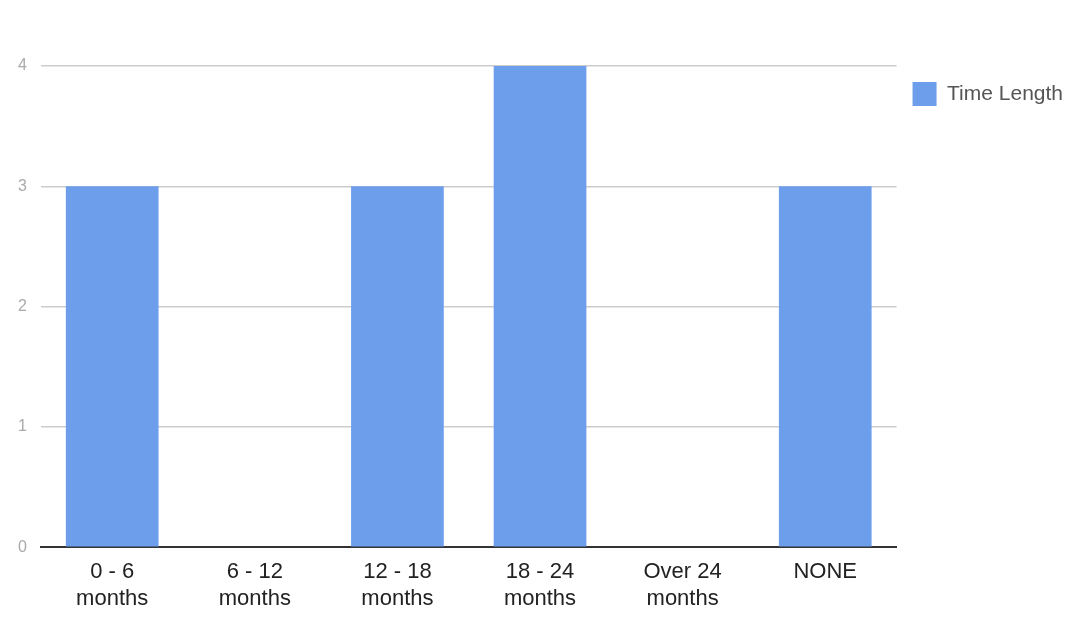 The height and width of the screenshot is (630, 1073). Describe the element at coordinates (22, 546) in the screenshot. I see `y-tick-label: 0` at that location.